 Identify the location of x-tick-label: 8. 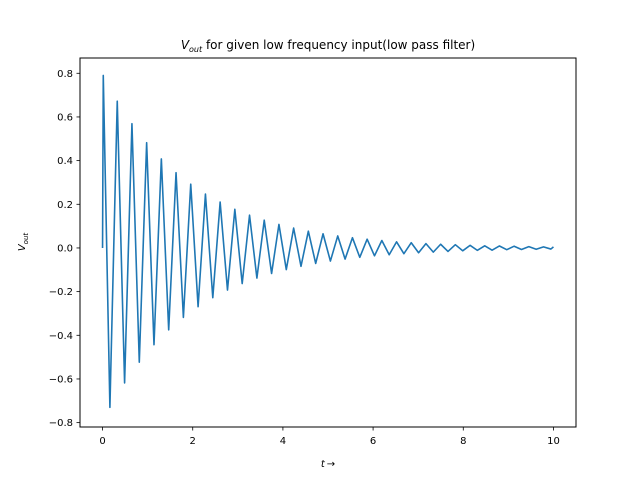
(463, 441).